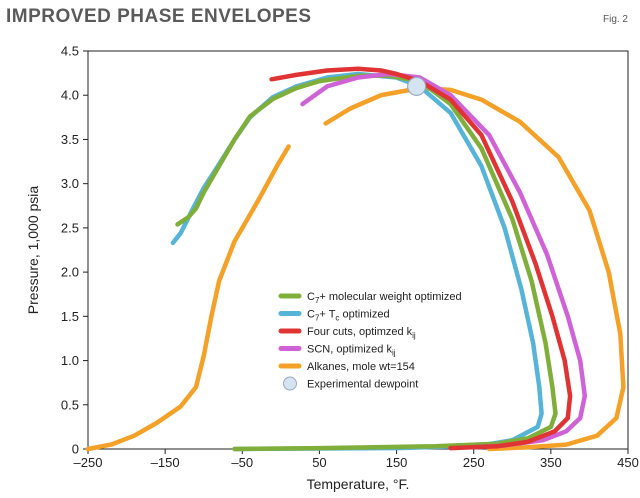 The height and width of the screenshot is (498, 640). I want to click on legend-label: SCN, optimized kij, so click(351, 351).